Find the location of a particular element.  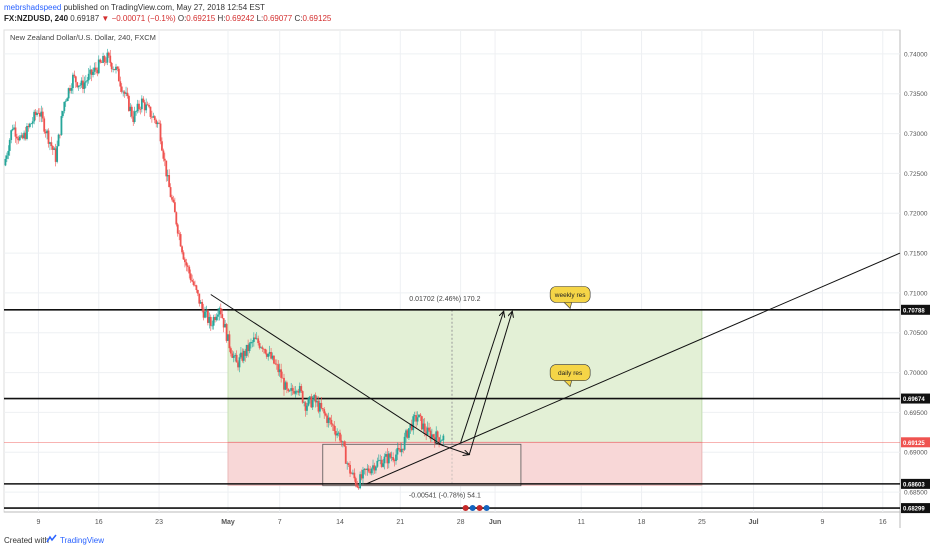

y-tick-label: 0.73500 is located at coordinates (916, 94).